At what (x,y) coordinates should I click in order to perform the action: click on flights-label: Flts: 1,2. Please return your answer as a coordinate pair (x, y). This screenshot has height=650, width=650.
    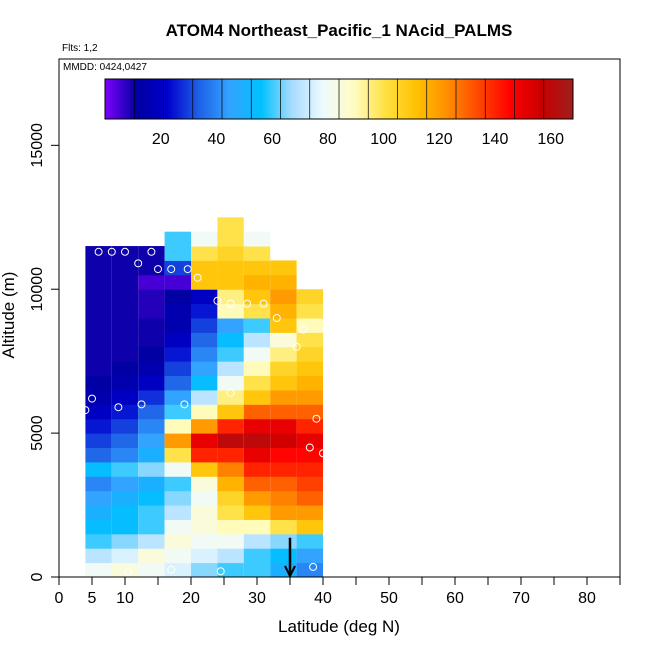
    Looking at the image, I should click on (80, 48).